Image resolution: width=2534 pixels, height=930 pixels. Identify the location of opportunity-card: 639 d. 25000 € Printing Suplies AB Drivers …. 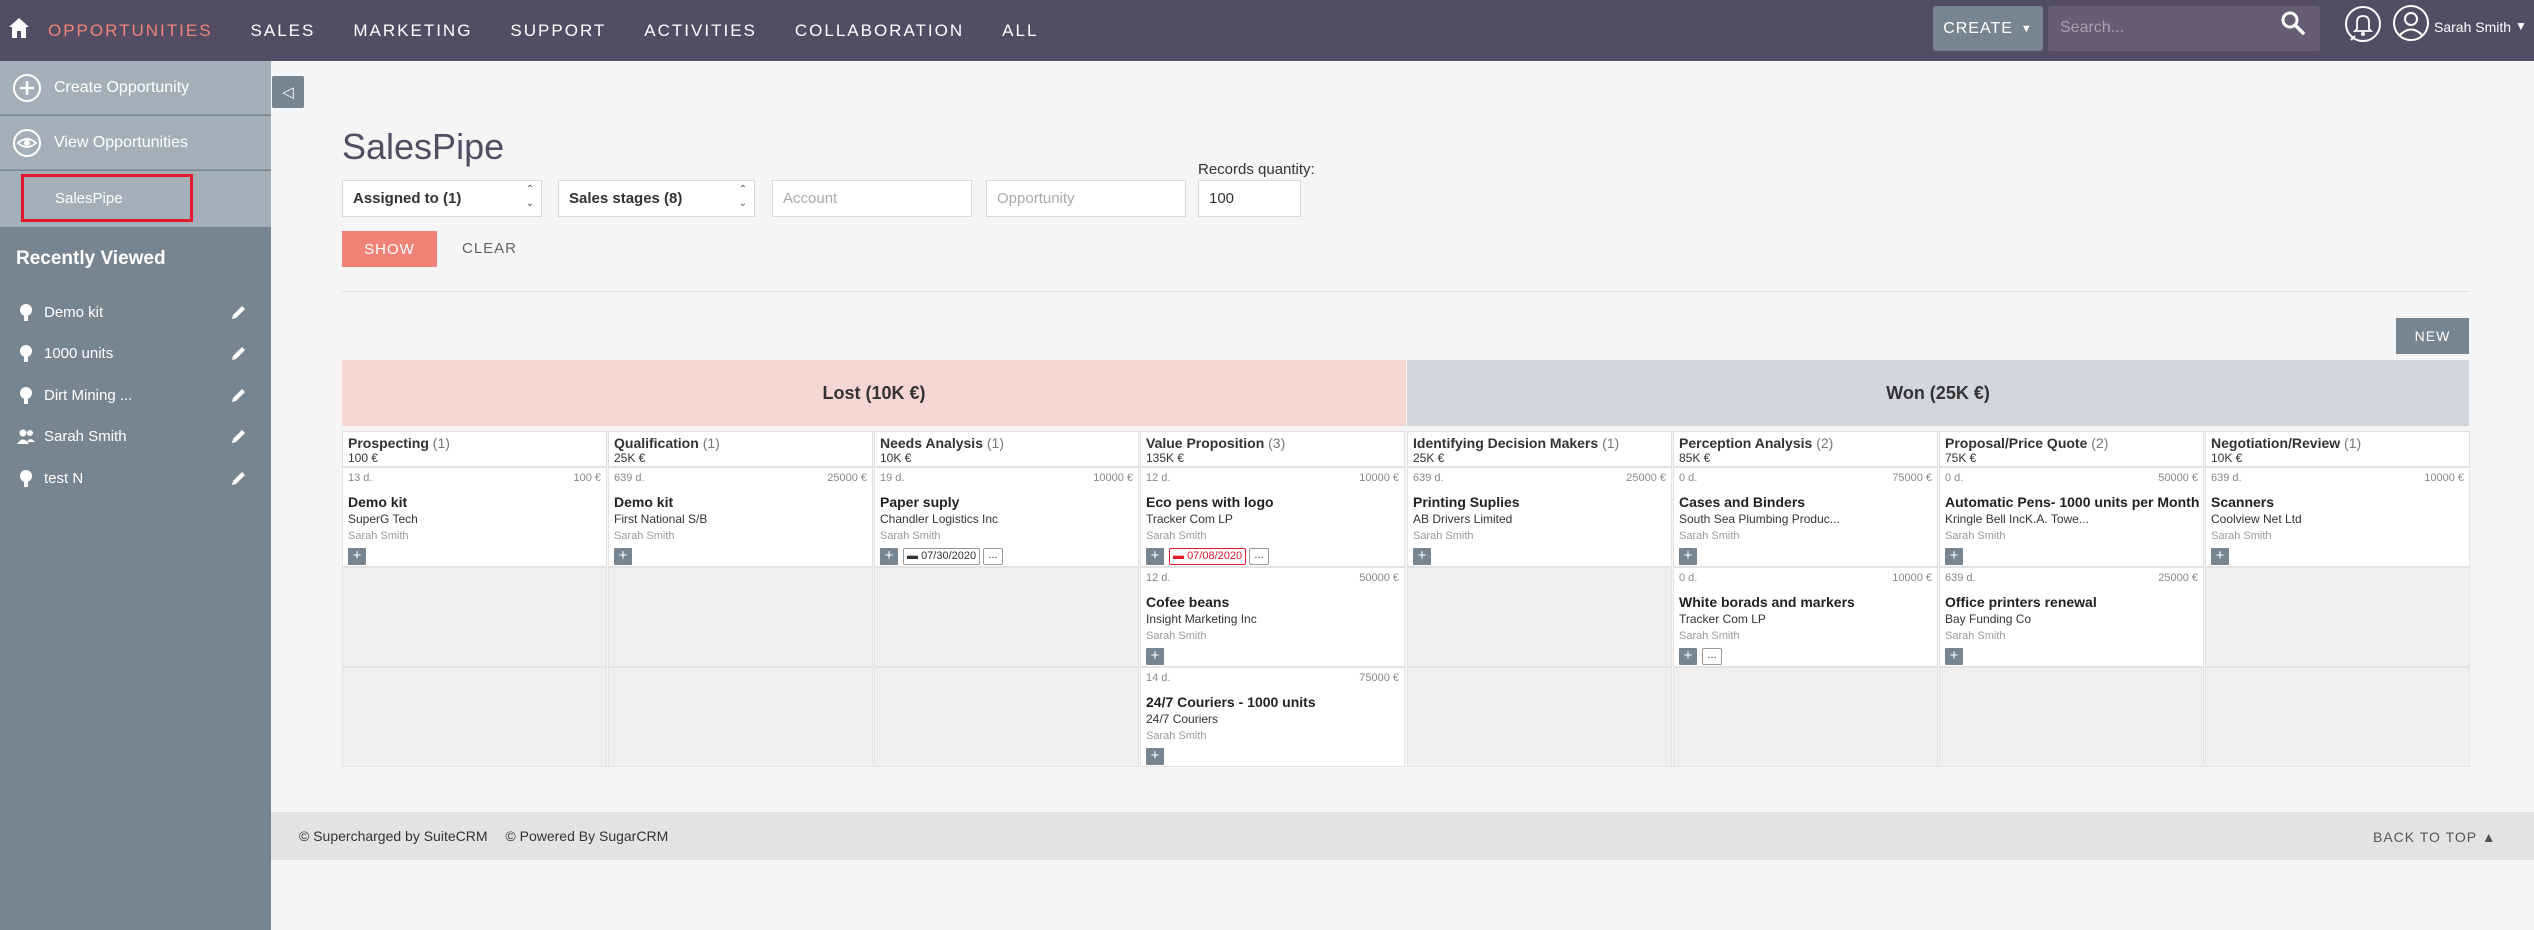
(1539, 517).